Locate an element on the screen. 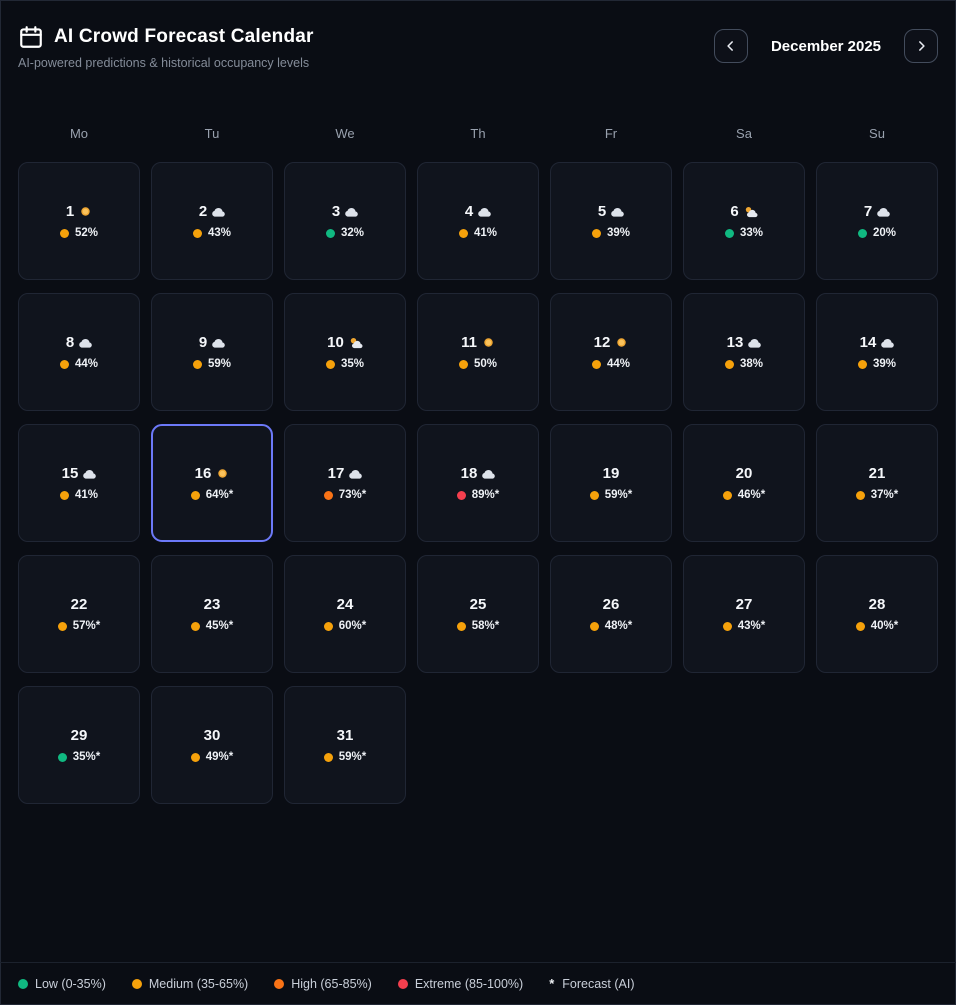 This screenshot has height=1005, width=956. day-number: 3 is located at coordinates (336, 211).